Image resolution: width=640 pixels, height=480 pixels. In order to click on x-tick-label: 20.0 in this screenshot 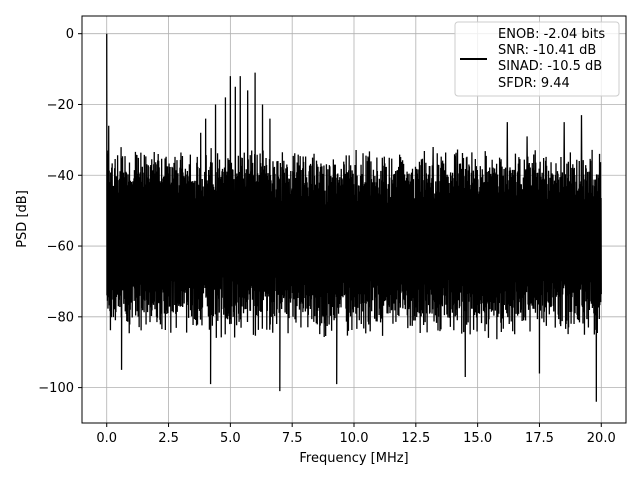, I will do `click(601, 438)`.